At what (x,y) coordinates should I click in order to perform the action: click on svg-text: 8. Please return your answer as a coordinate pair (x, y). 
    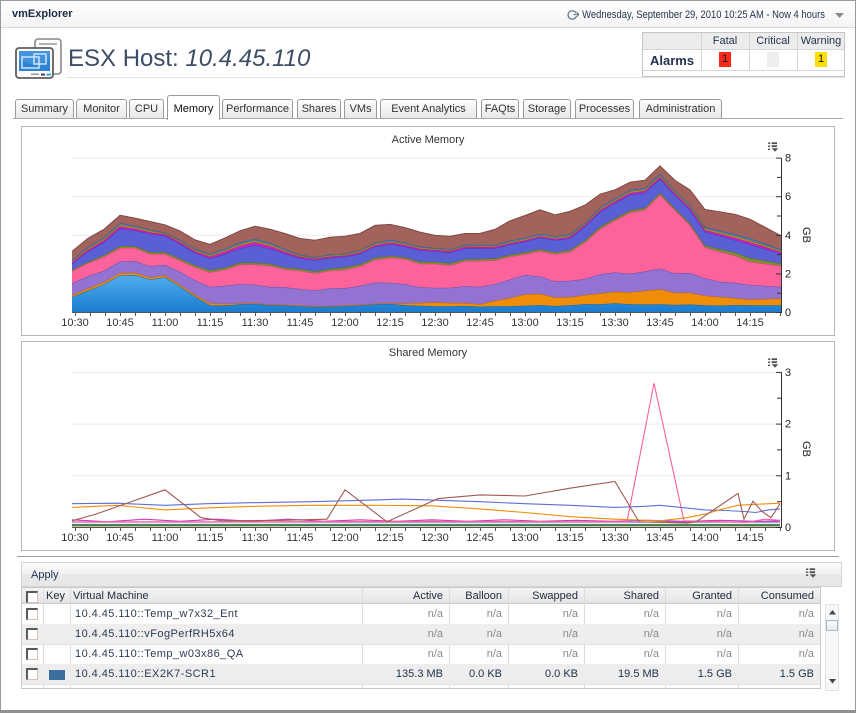
    Looking at the image, I should click on (788, 159).